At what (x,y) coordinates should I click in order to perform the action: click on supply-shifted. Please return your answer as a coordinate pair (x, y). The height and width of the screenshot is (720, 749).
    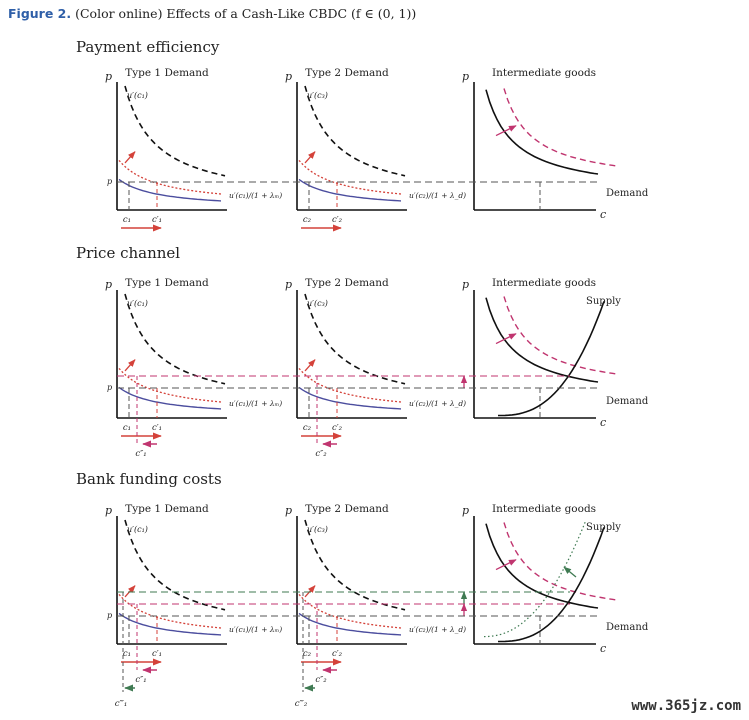
    Looking at the image, I should click on (535, 578).